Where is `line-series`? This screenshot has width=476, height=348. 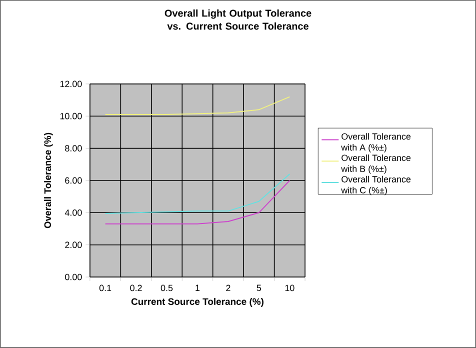
line-series is located at coordinates (197, 194).